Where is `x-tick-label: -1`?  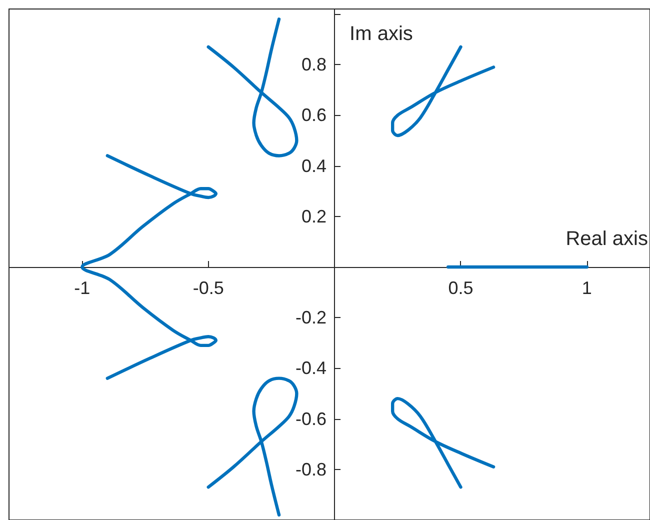
x-tick-label: -1 is located at coordinates (82, 288).